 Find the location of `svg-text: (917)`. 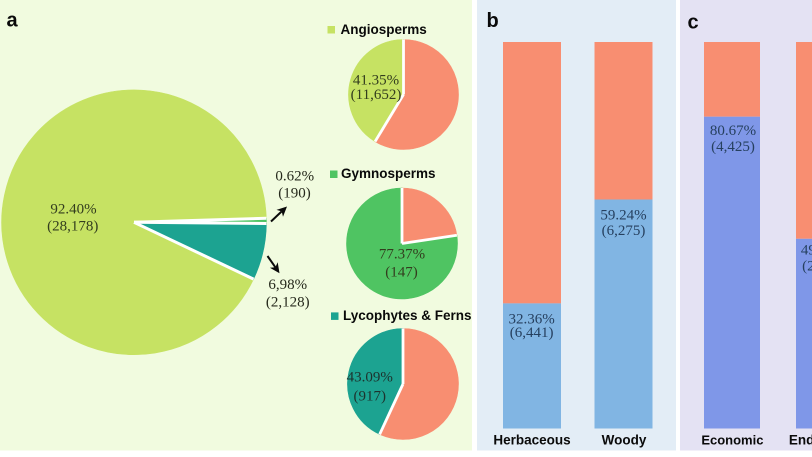

svg-text: (917) is located at coordinates (370, 397).